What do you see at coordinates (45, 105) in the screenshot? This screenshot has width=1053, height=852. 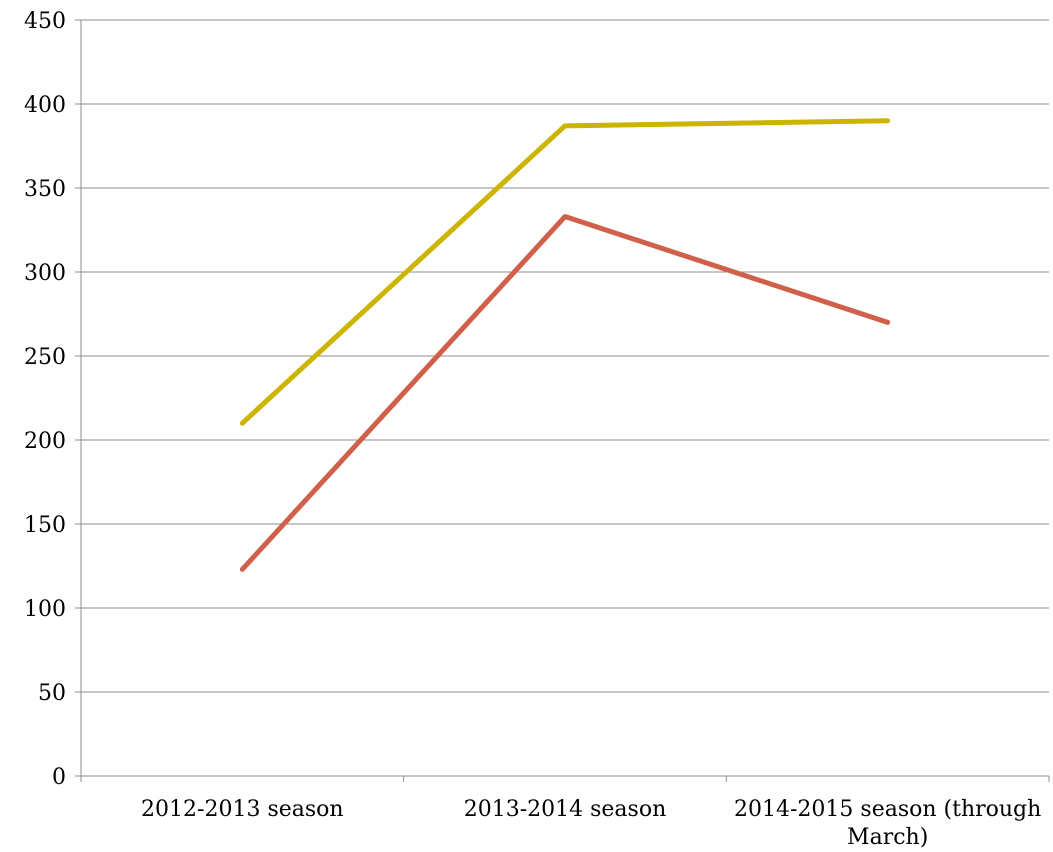 I see `y-tick-label: 400` at bounding box center [45, 105].